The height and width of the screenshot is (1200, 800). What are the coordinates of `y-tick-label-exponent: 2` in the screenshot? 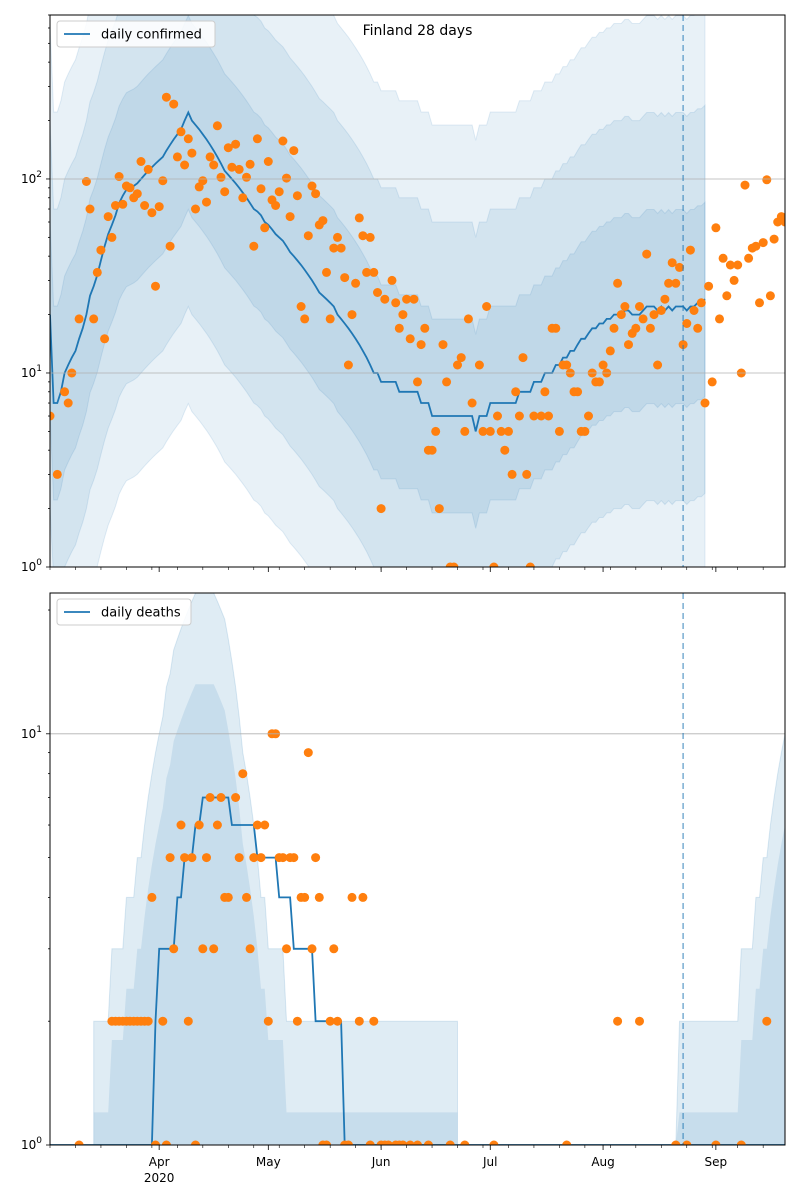 It's located at (39, 175).